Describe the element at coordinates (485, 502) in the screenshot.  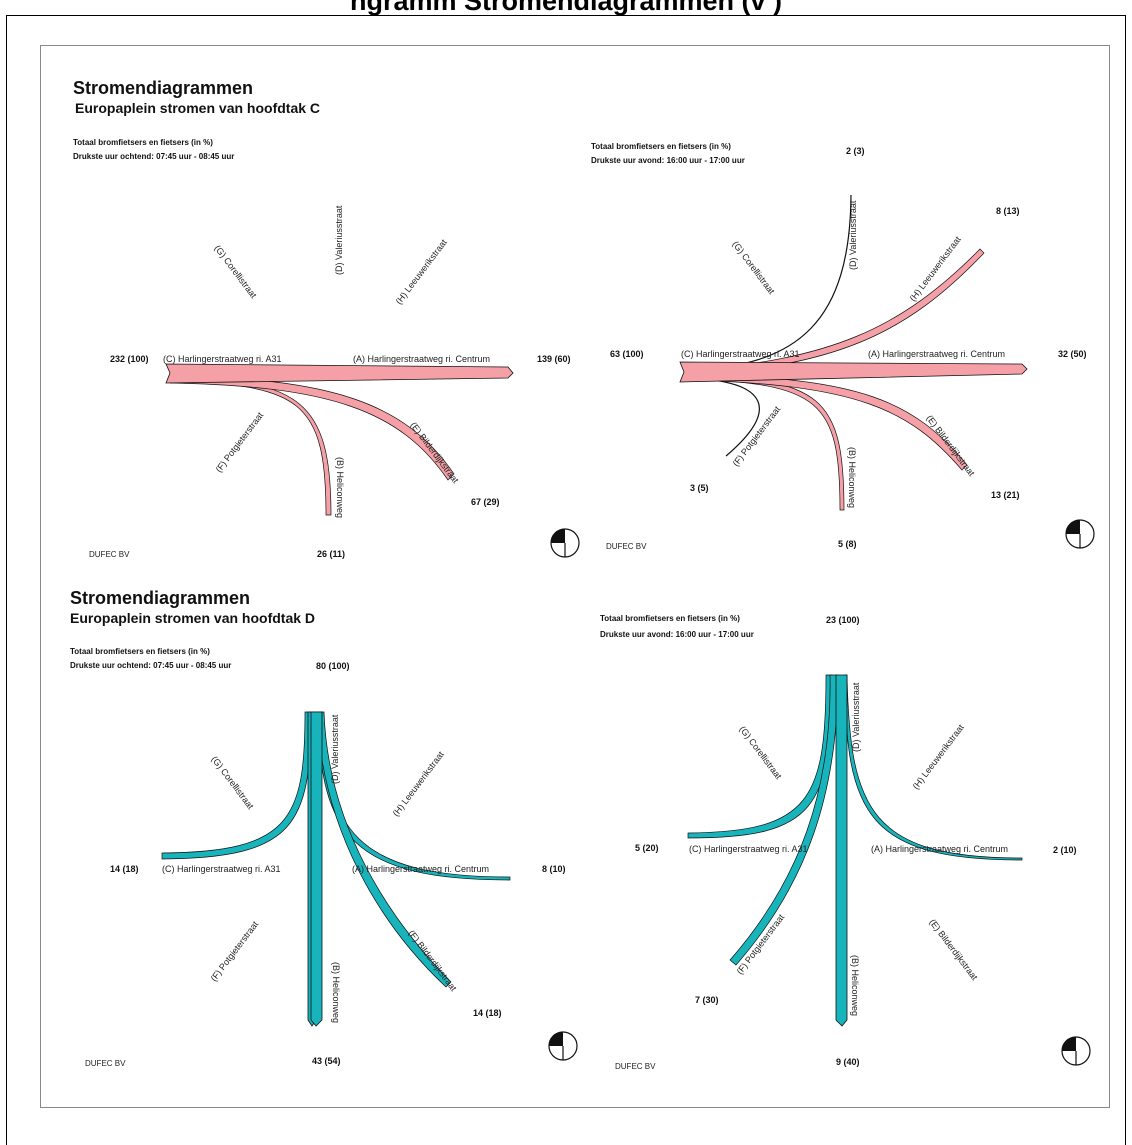
I see `flow-e: 67 (29)` at that location.